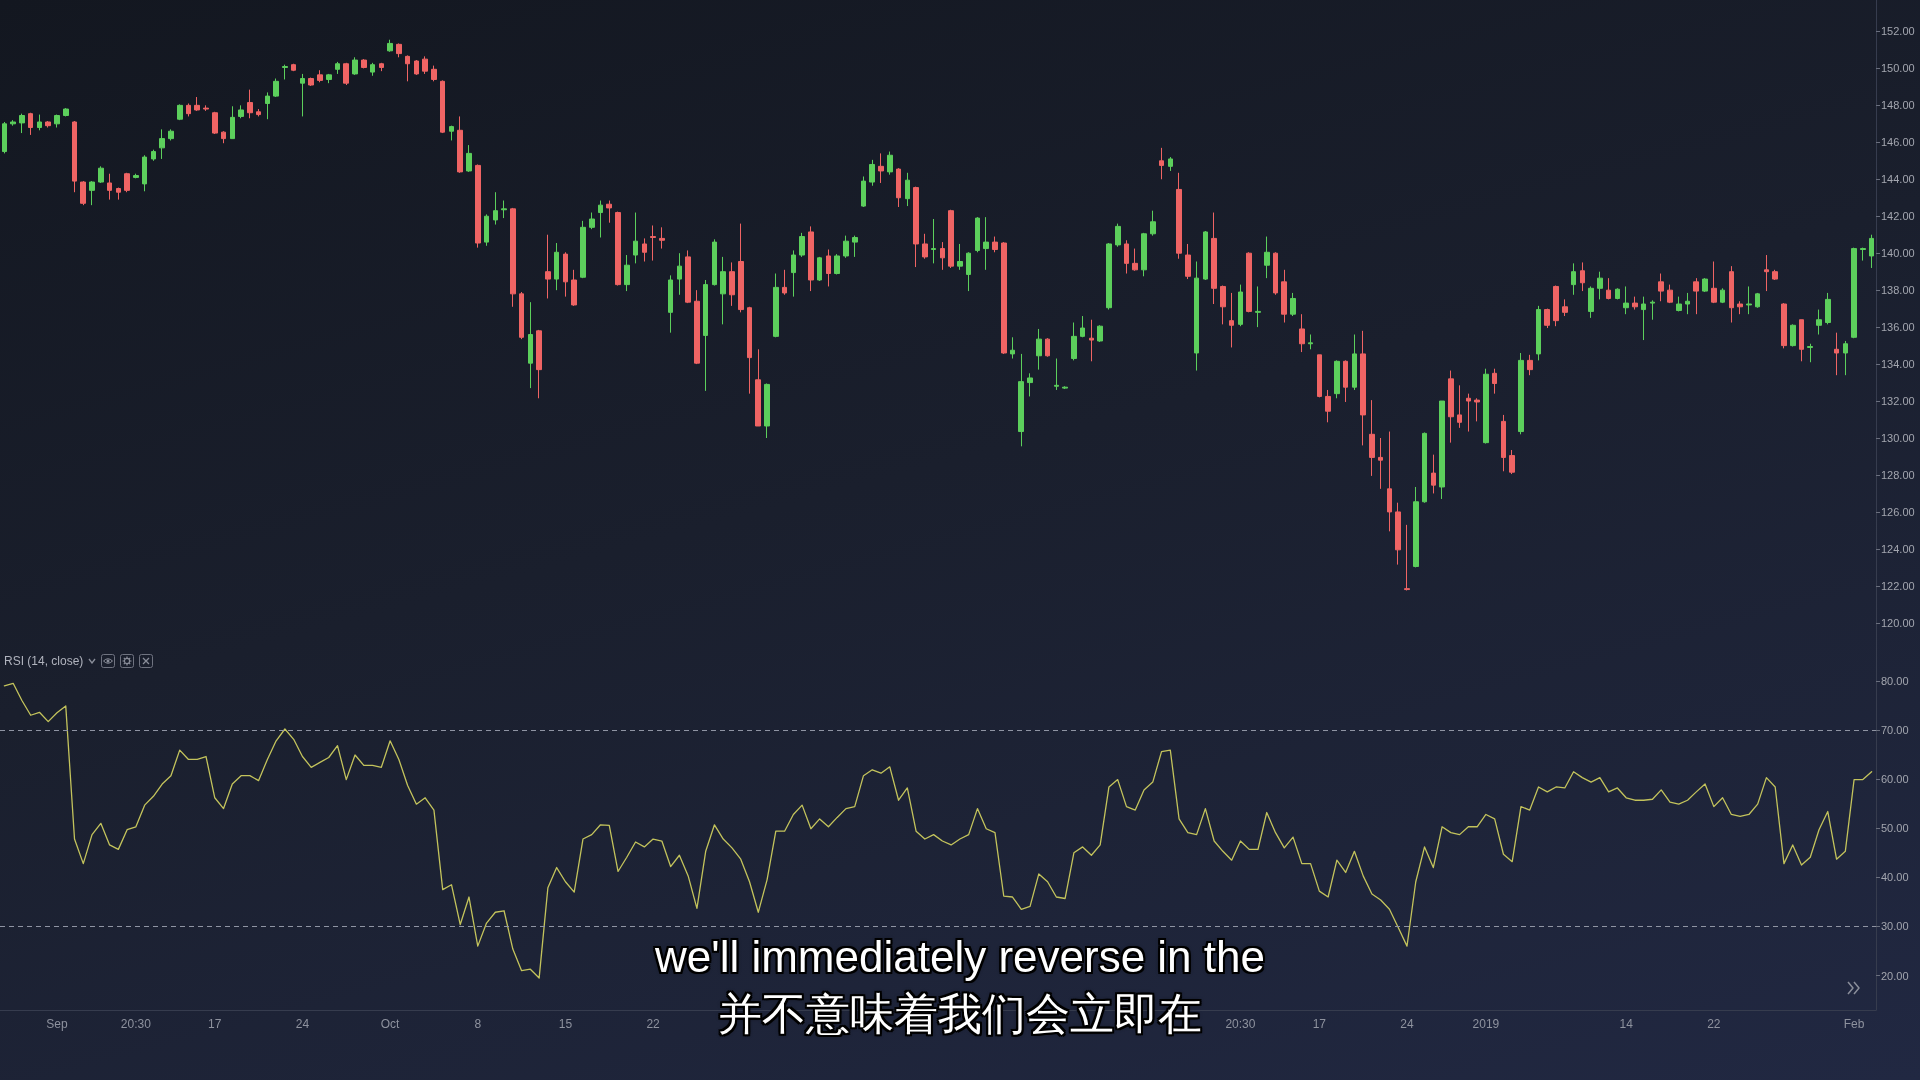 This screenshot has height=1080, width=1920. What do you see at coordinates (57, 1024) in the screenshot?
I see `x-tick-label: Sep` at bounding box center [57, 1024].